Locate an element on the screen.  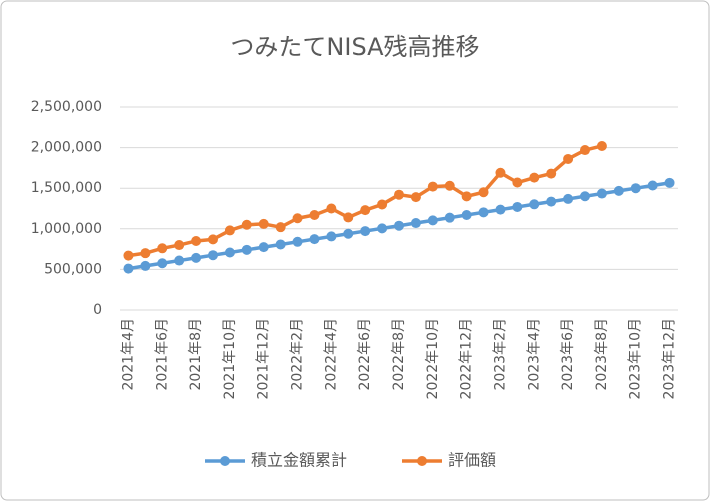
x-tick-label: 2021年6月 is located at coordinates (162, 354).